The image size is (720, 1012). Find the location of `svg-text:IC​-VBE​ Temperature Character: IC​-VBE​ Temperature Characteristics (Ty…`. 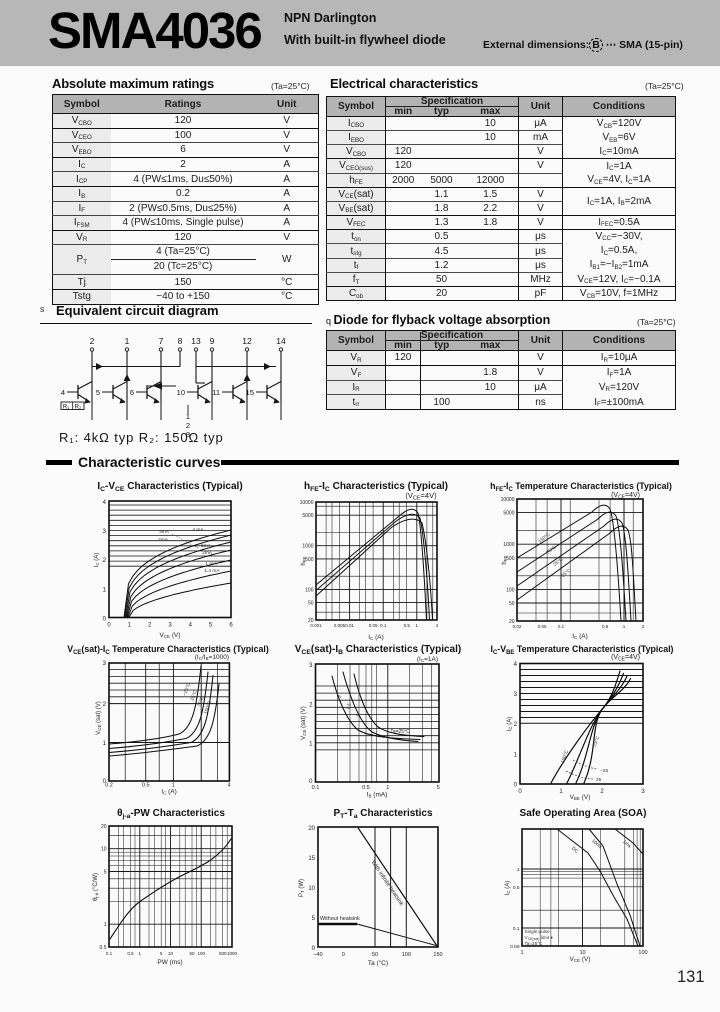

svg-text:IC​-VBE​ Temperature Character: IC​-VBE​ Temperature Characteristics (Ty… is located at coordinates (582, 650).